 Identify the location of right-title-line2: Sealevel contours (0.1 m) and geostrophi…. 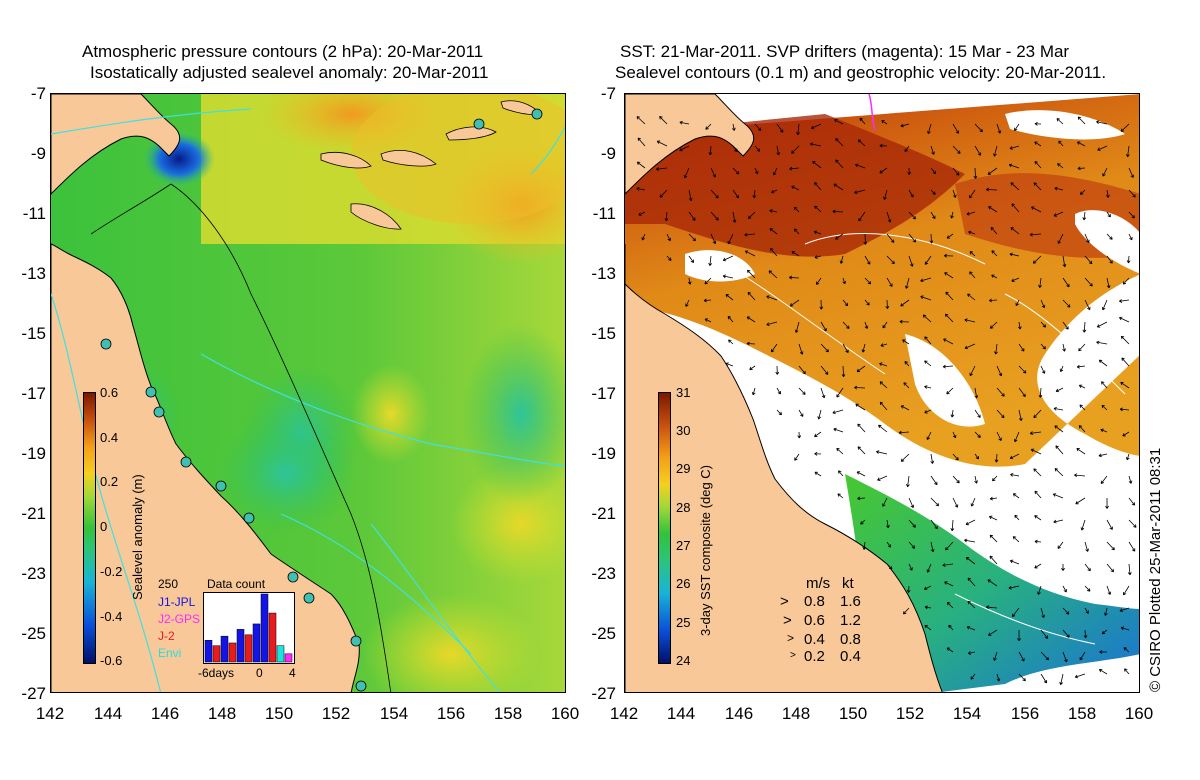
(861, 72).